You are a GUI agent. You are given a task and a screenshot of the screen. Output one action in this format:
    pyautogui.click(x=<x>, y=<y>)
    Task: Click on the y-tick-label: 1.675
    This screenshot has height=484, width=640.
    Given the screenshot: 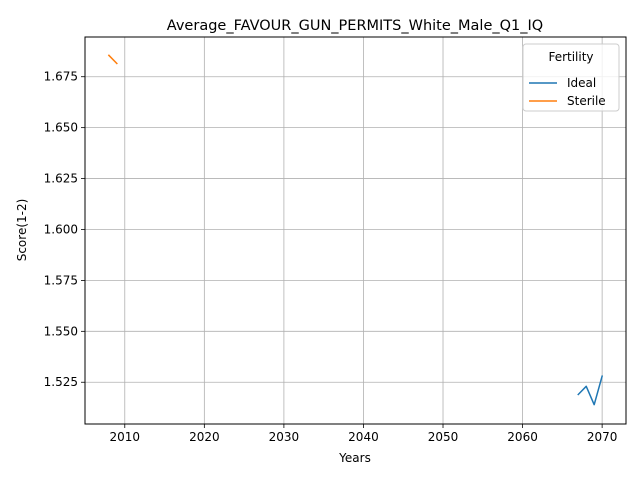 What is the action you would take?
    pyautogui.click(x=61, y=77)
    